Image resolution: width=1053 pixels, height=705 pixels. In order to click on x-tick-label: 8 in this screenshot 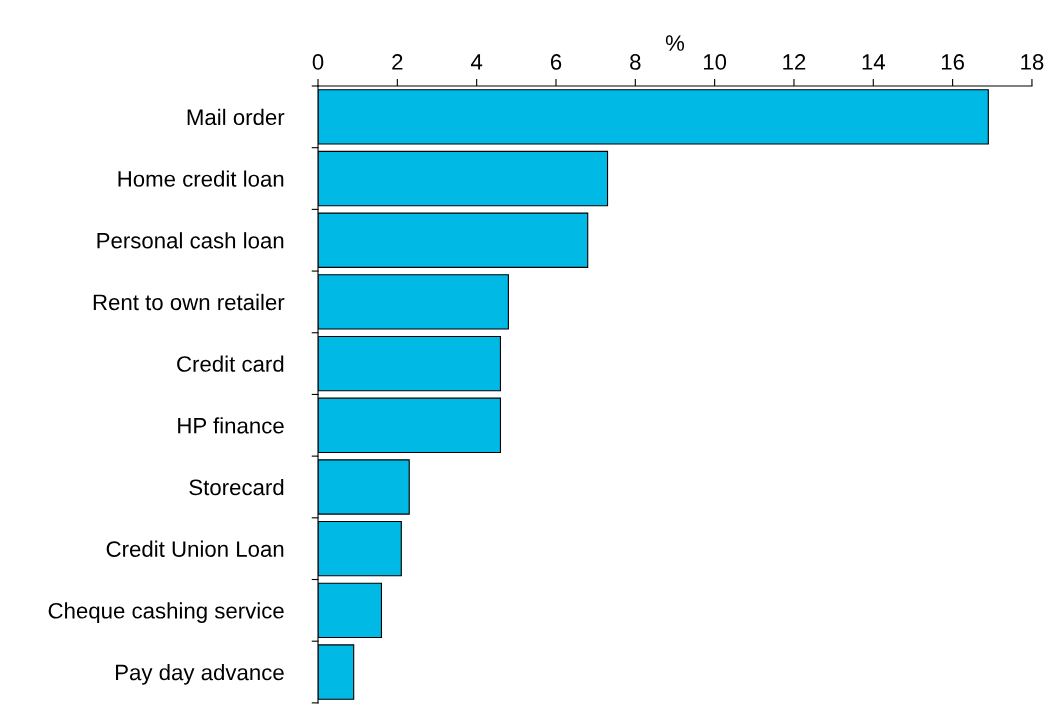, I will do `click(635, 62)`.